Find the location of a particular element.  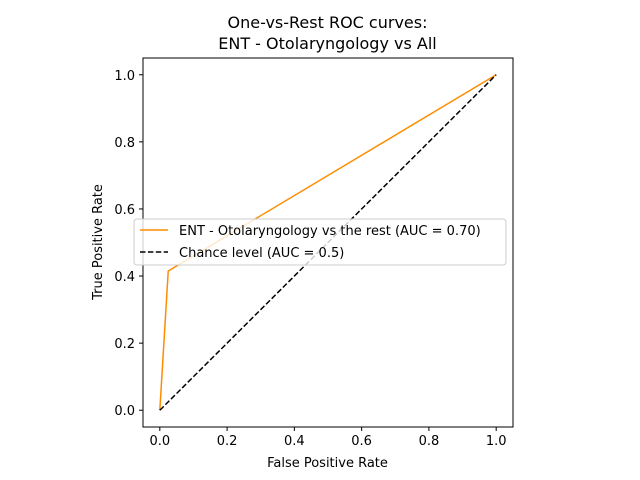

y-axis: 0.0 0.2 0.4 0.6 0.8 1.0 is located at coordinates (128, 244).